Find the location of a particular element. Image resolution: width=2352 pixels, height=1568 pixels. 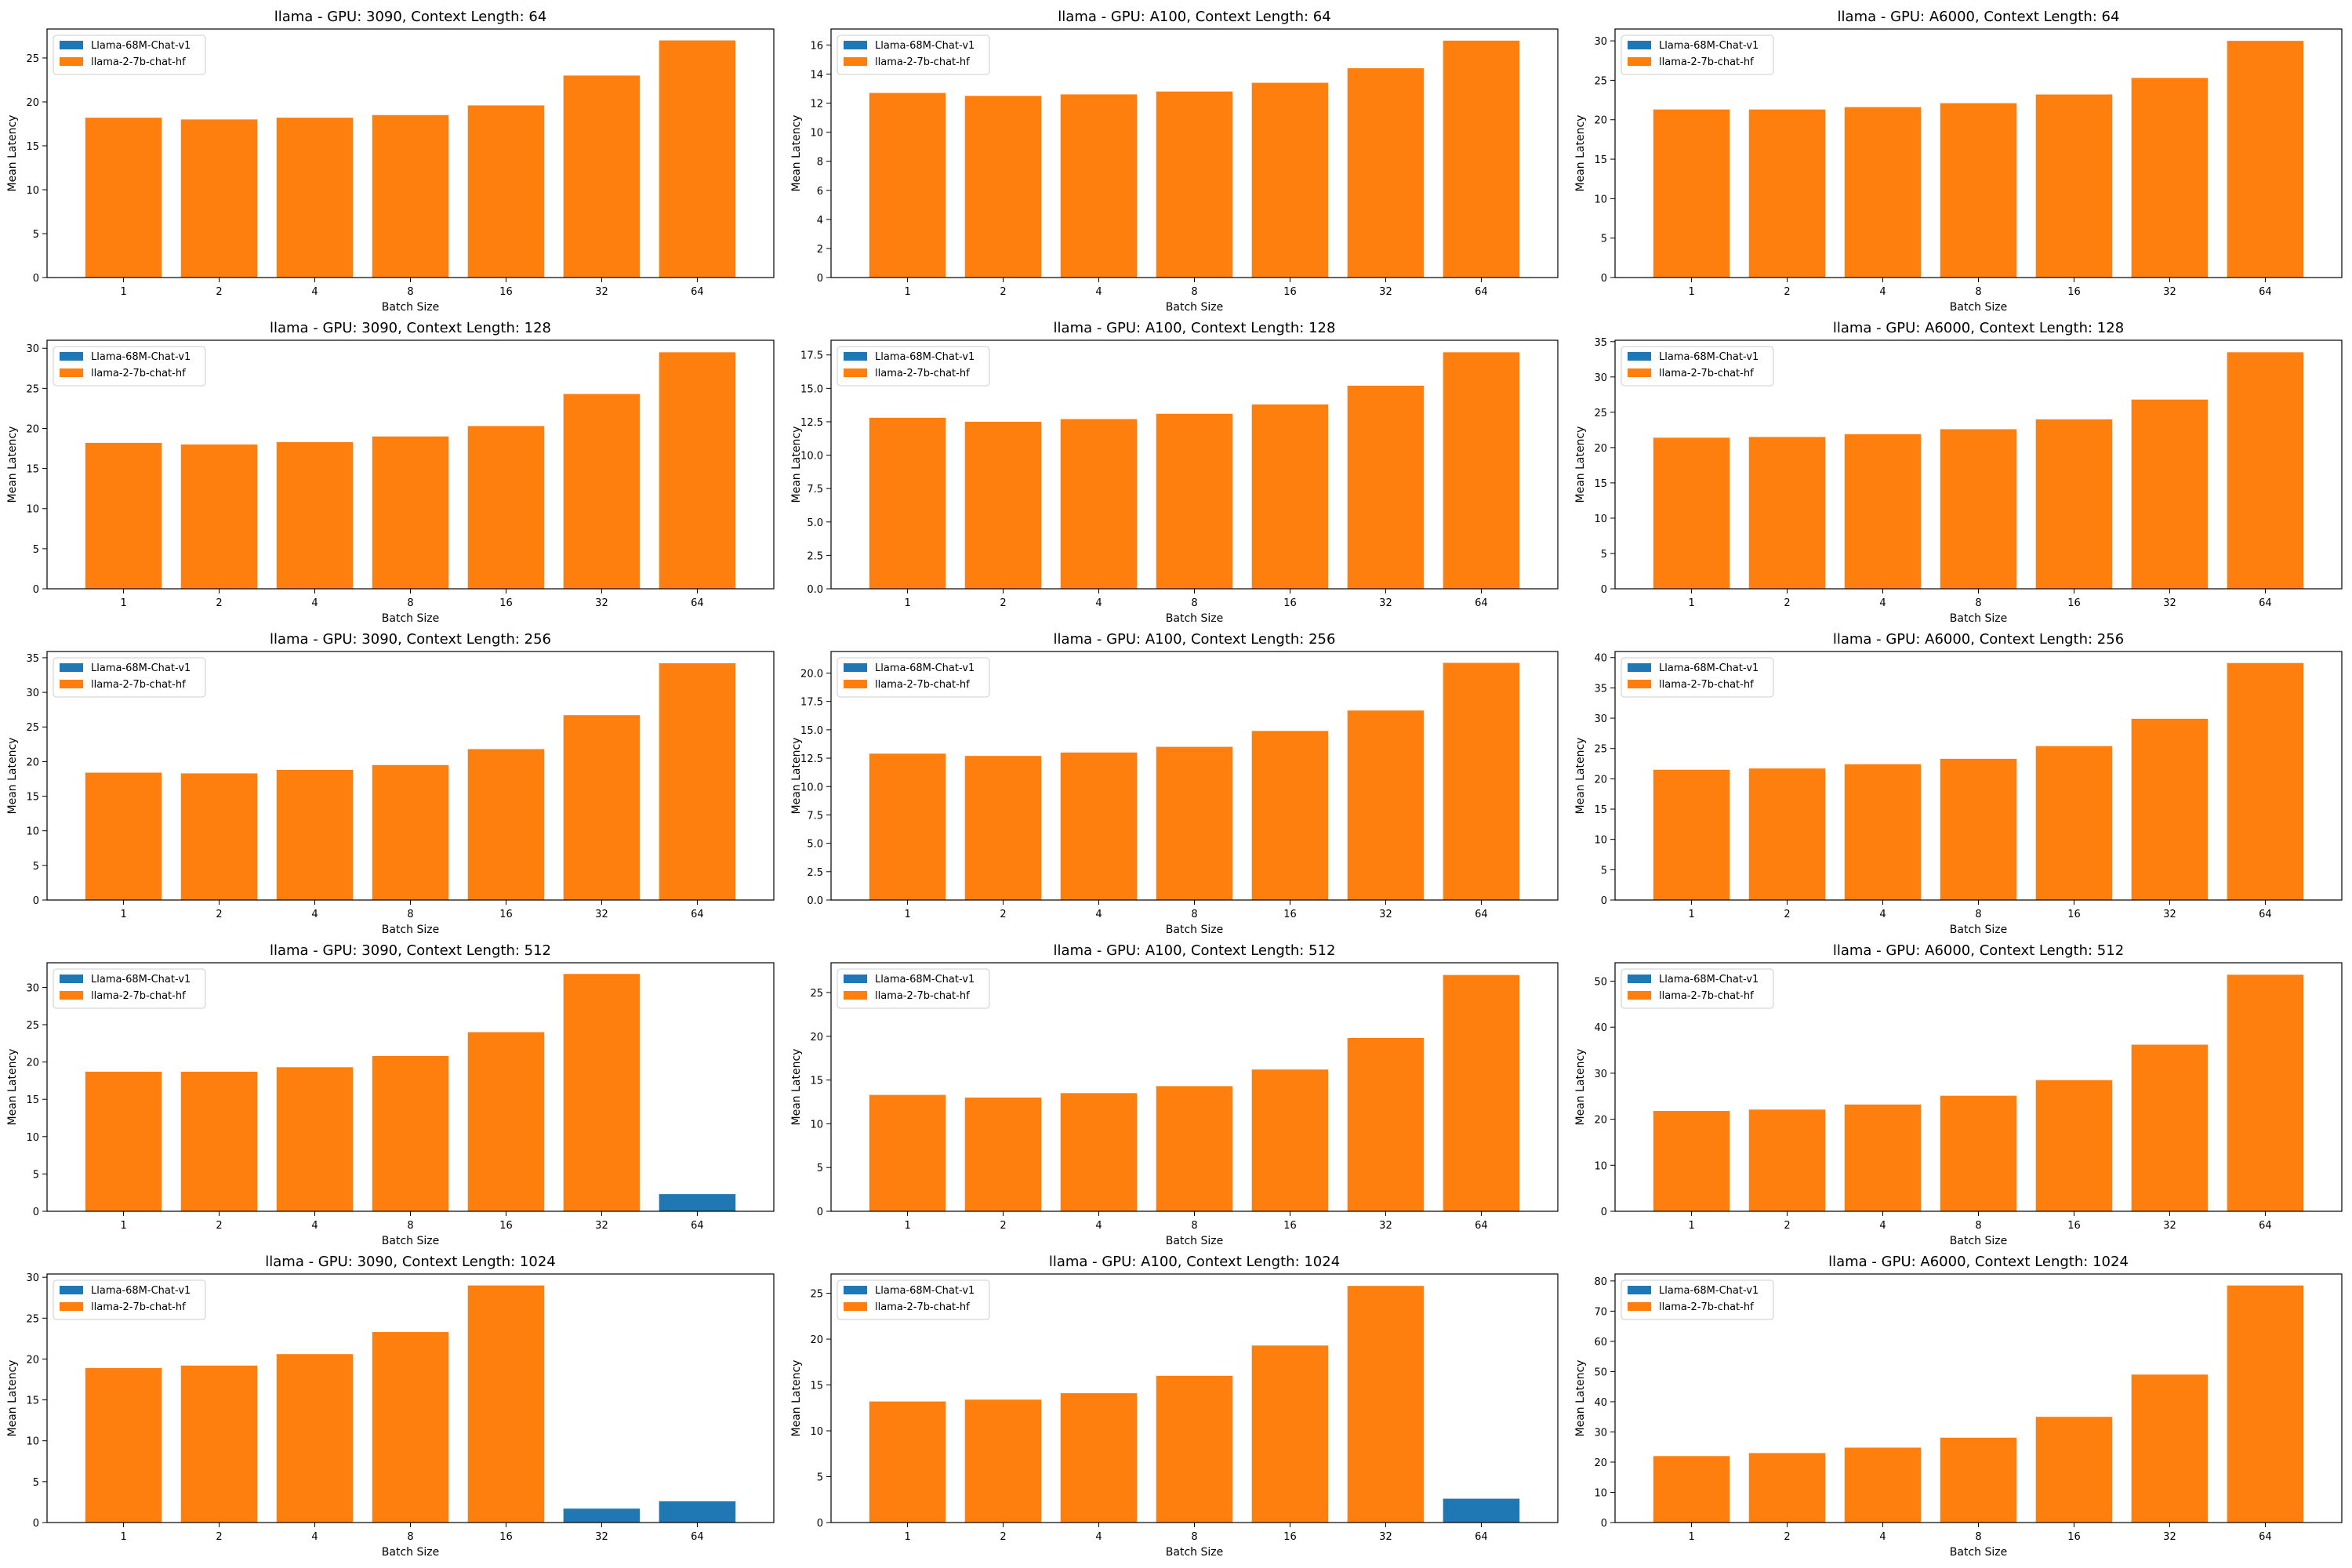

y-tick-label: 12 is located at coordinates (816, 105).